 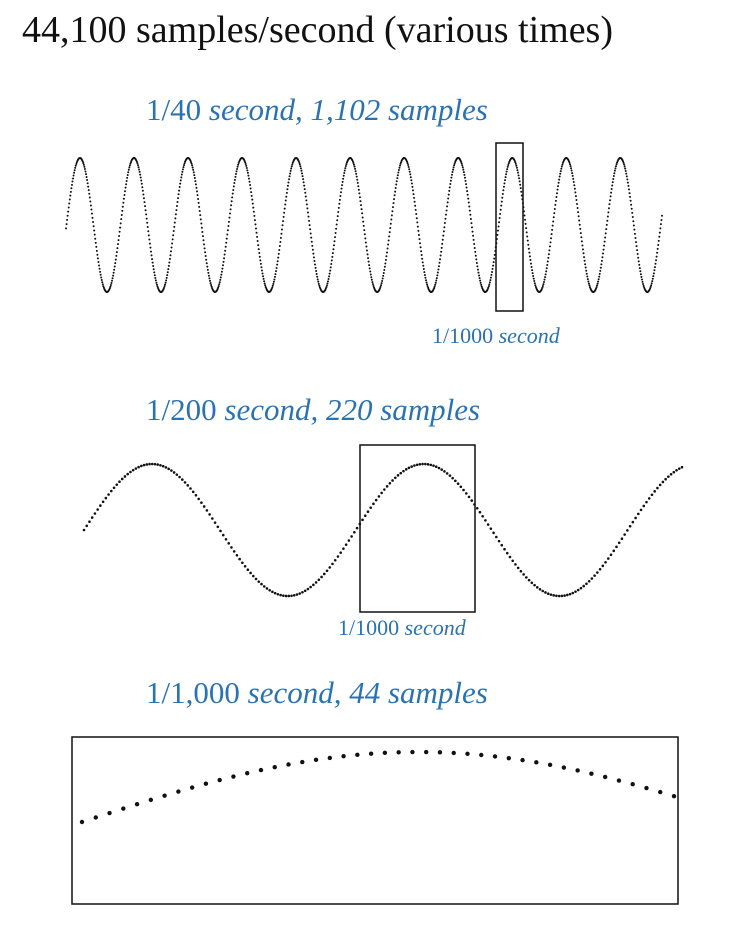 What do you see at coordinates (352, 409) in the screenshot?
I see `section-2-description: second, 220 samples` at bounding box center [352, 409].